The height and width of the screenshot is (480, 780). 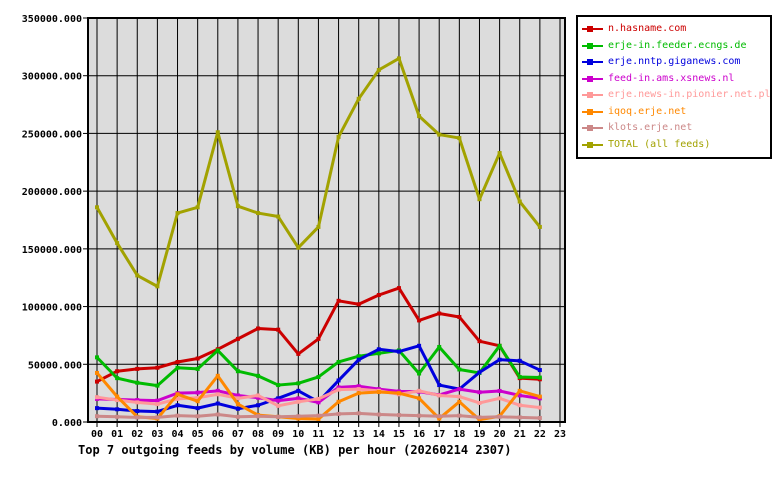 I want to click on legend-label: iqoq.erje.net, so click(x=647, y=111).